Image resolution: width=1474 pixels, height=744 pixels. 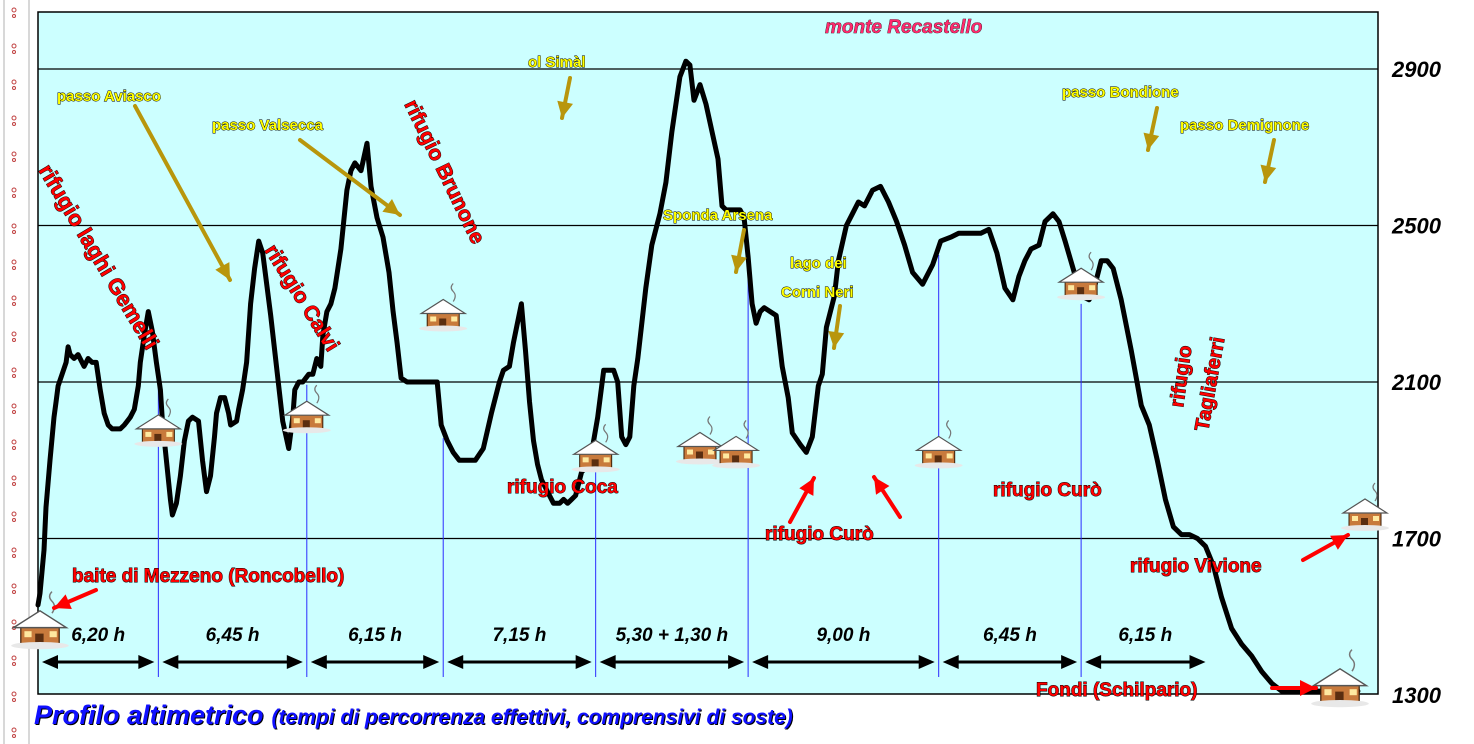 What do you see at coordinates (882, 486) in the screenshot?
I see `arrow-rifugio-curo-right-head` at bounding box center [882, 486].